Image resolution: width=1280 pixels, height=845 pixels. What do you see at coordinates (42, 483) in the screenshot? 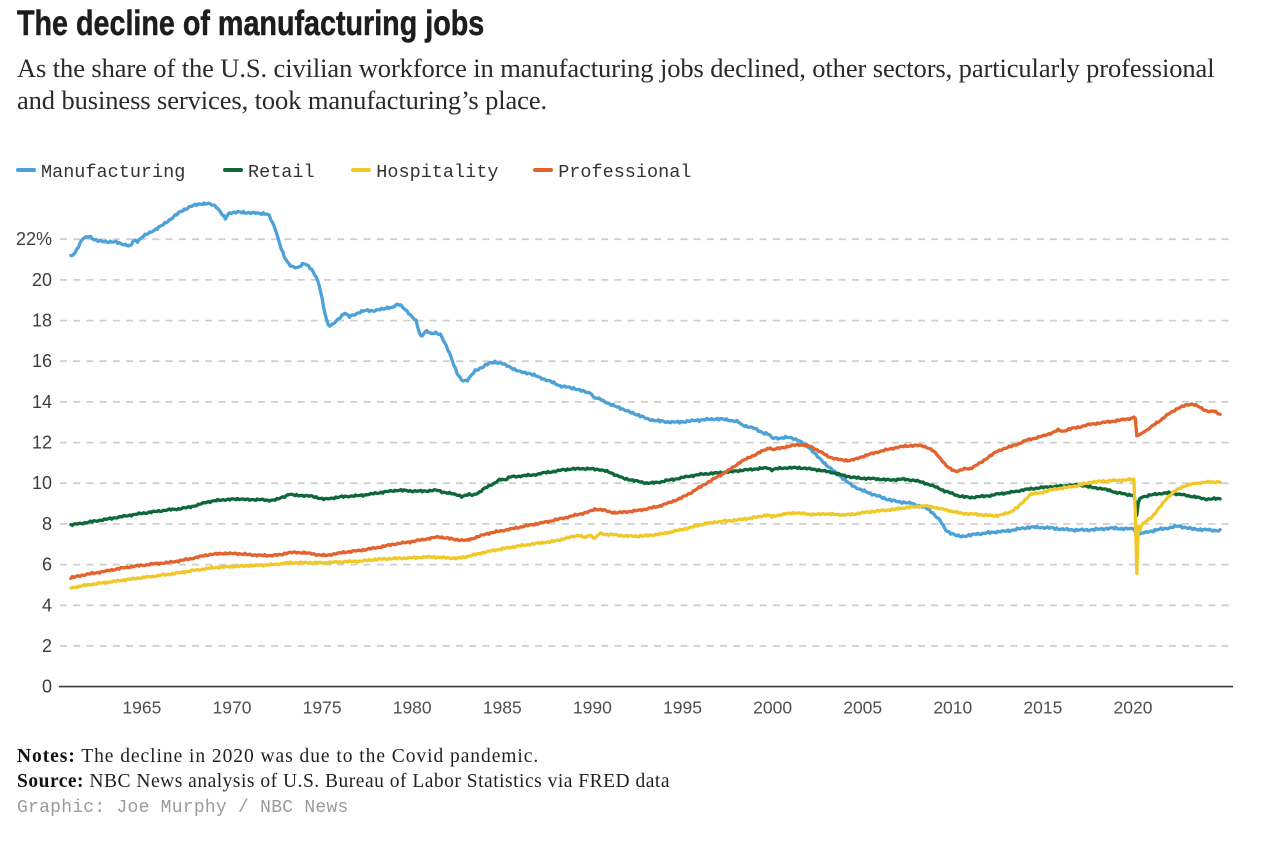
I see `svg-text: 10` at bounding box center [42, 483].